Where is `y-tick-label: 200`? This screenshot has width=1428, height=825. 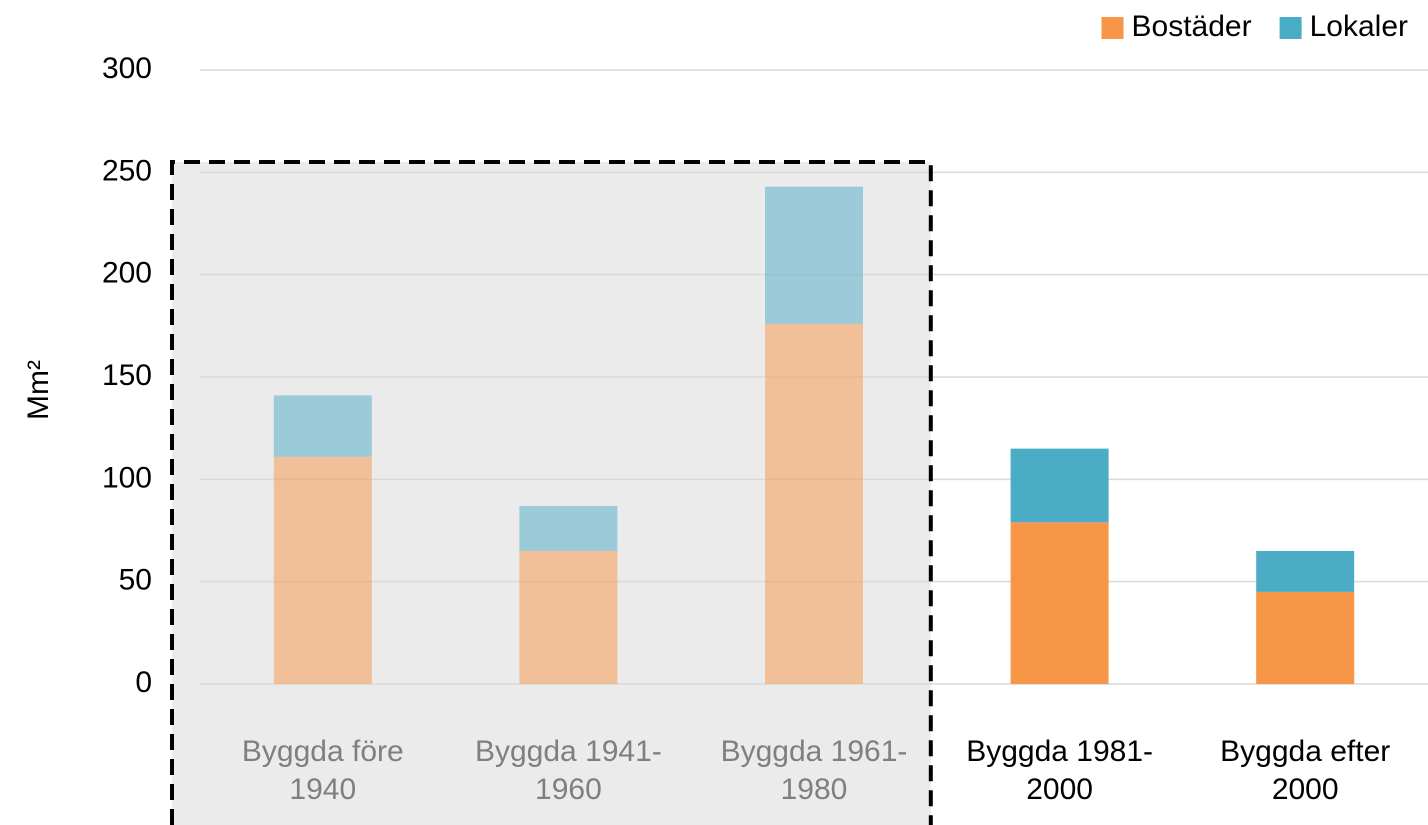 y-tick-label: 200 is located at coordinates (127, 273).